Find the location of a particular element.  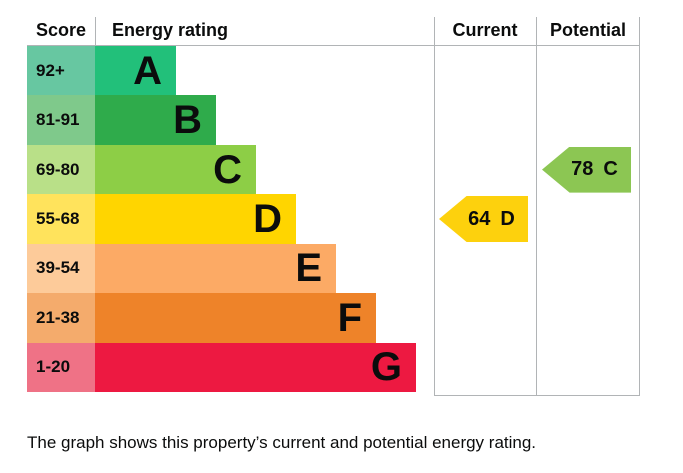

band-row-f: 21-38 F is located at coordinates (333, 318).